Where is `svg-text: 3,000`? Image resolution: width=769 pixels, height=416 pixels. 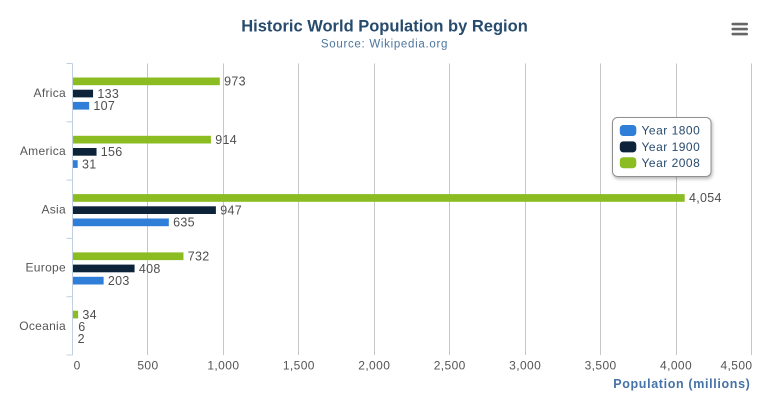 svg-text: 3,000 is located at coordinates (525, 365).